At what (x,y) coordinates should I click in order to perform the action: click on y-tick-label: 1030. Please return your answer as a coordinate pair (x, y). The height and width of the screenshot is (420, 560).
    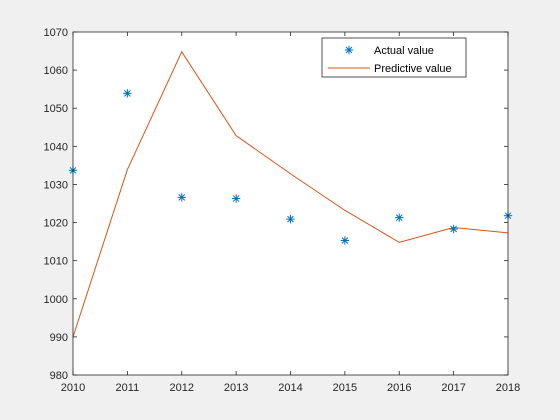
    Looking at the image, I should click on (56, 185).